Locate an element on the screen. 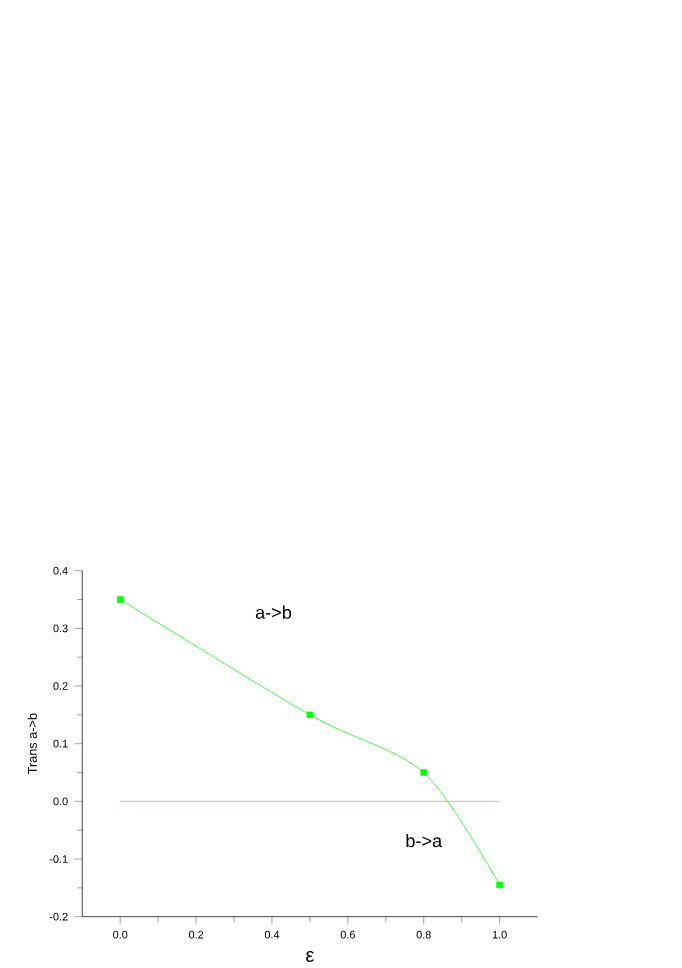 Image resolution: width=682 pixels, height=968 pixels. annotation: a->b is located at coordinates (274, 612).